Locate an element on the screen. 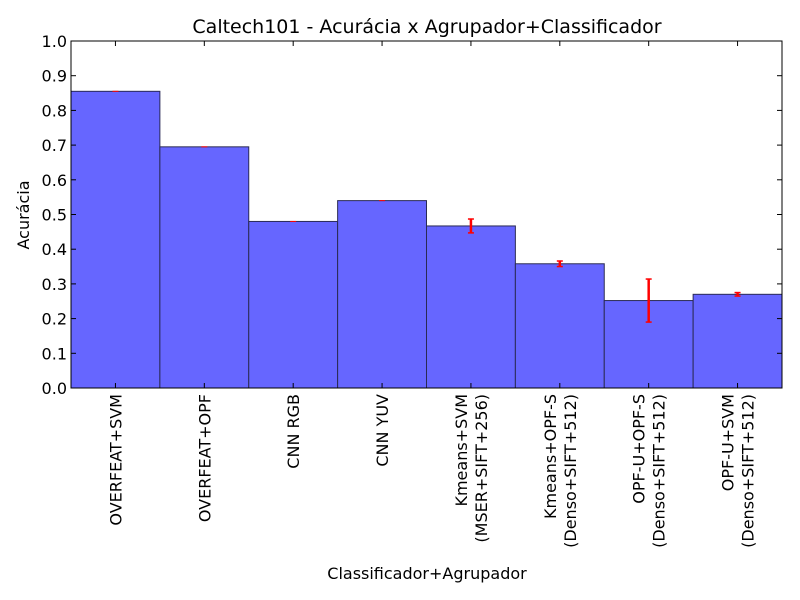 The image size is (800, 600). x-tick-label-line: (MSER+SIFT+256) is located at coordinates (481, 468).